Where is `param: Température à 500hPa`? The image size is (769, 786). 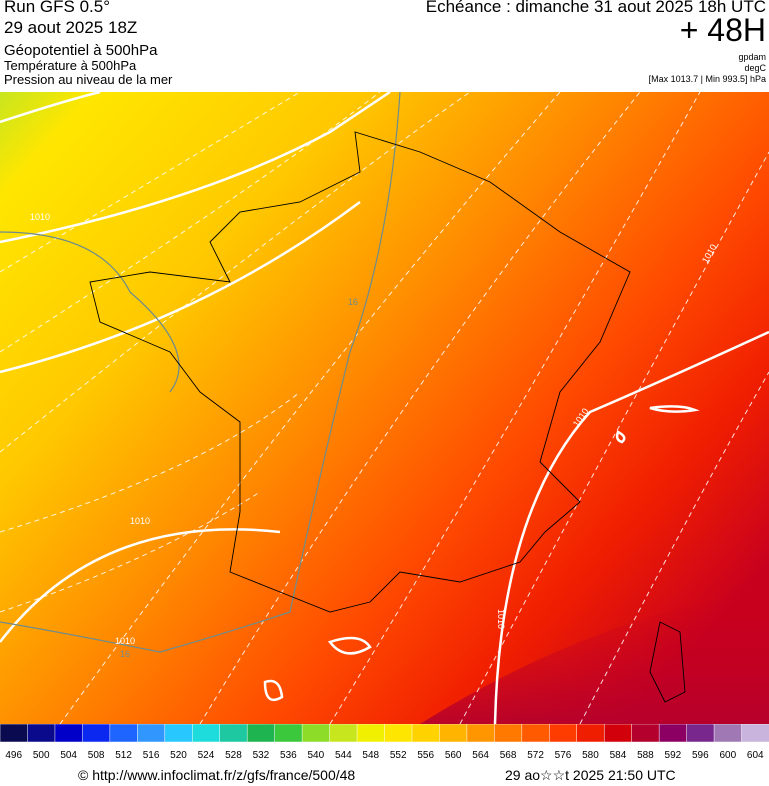 param: Température à 500hPa is located at coordinates (70, 65).